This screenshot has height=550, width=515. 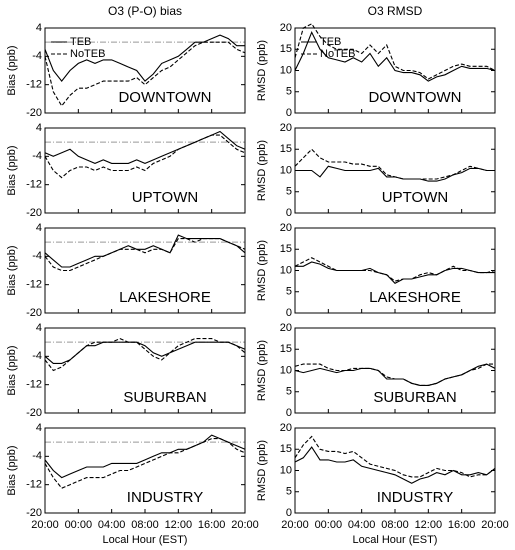 What do you see at coordinates (145, 11) in the screenshot?
I see `panel-title: O3 (P-O) bias` at bounding box center [145, 11].